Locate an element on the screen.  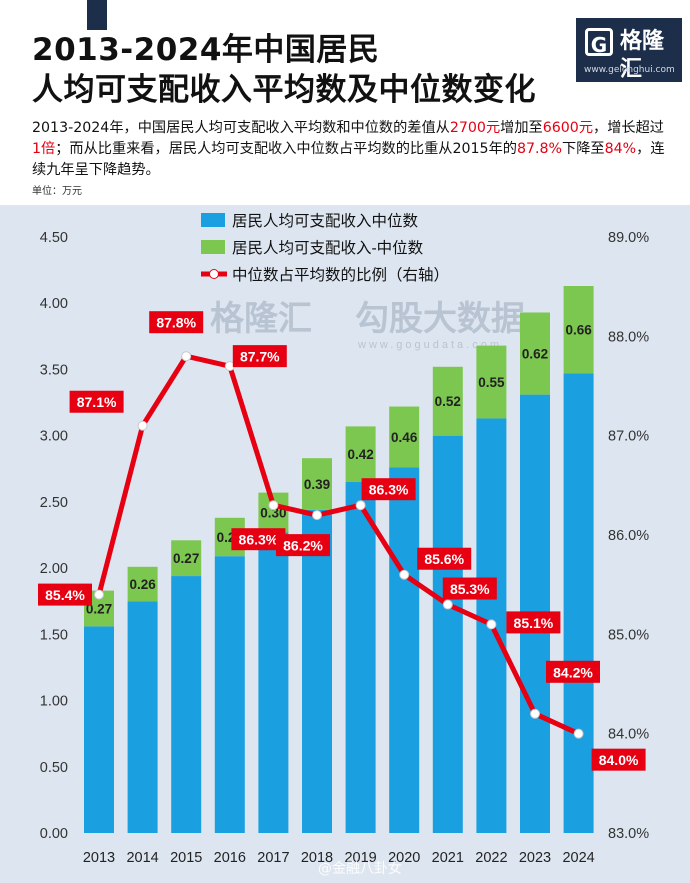
ratio-label: 85.4% is located at coordinates (65, 595).